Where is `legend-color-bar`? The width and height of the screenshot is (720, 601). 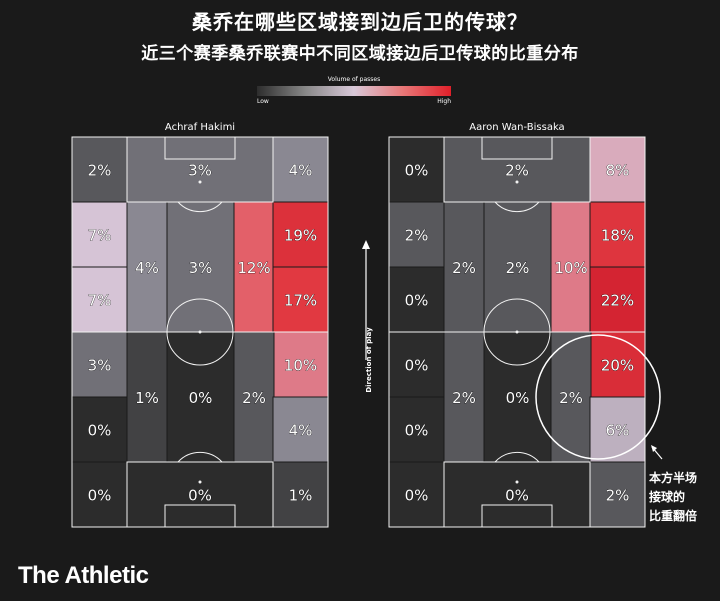 legend-color-bar is located at coordinates (354, 91).